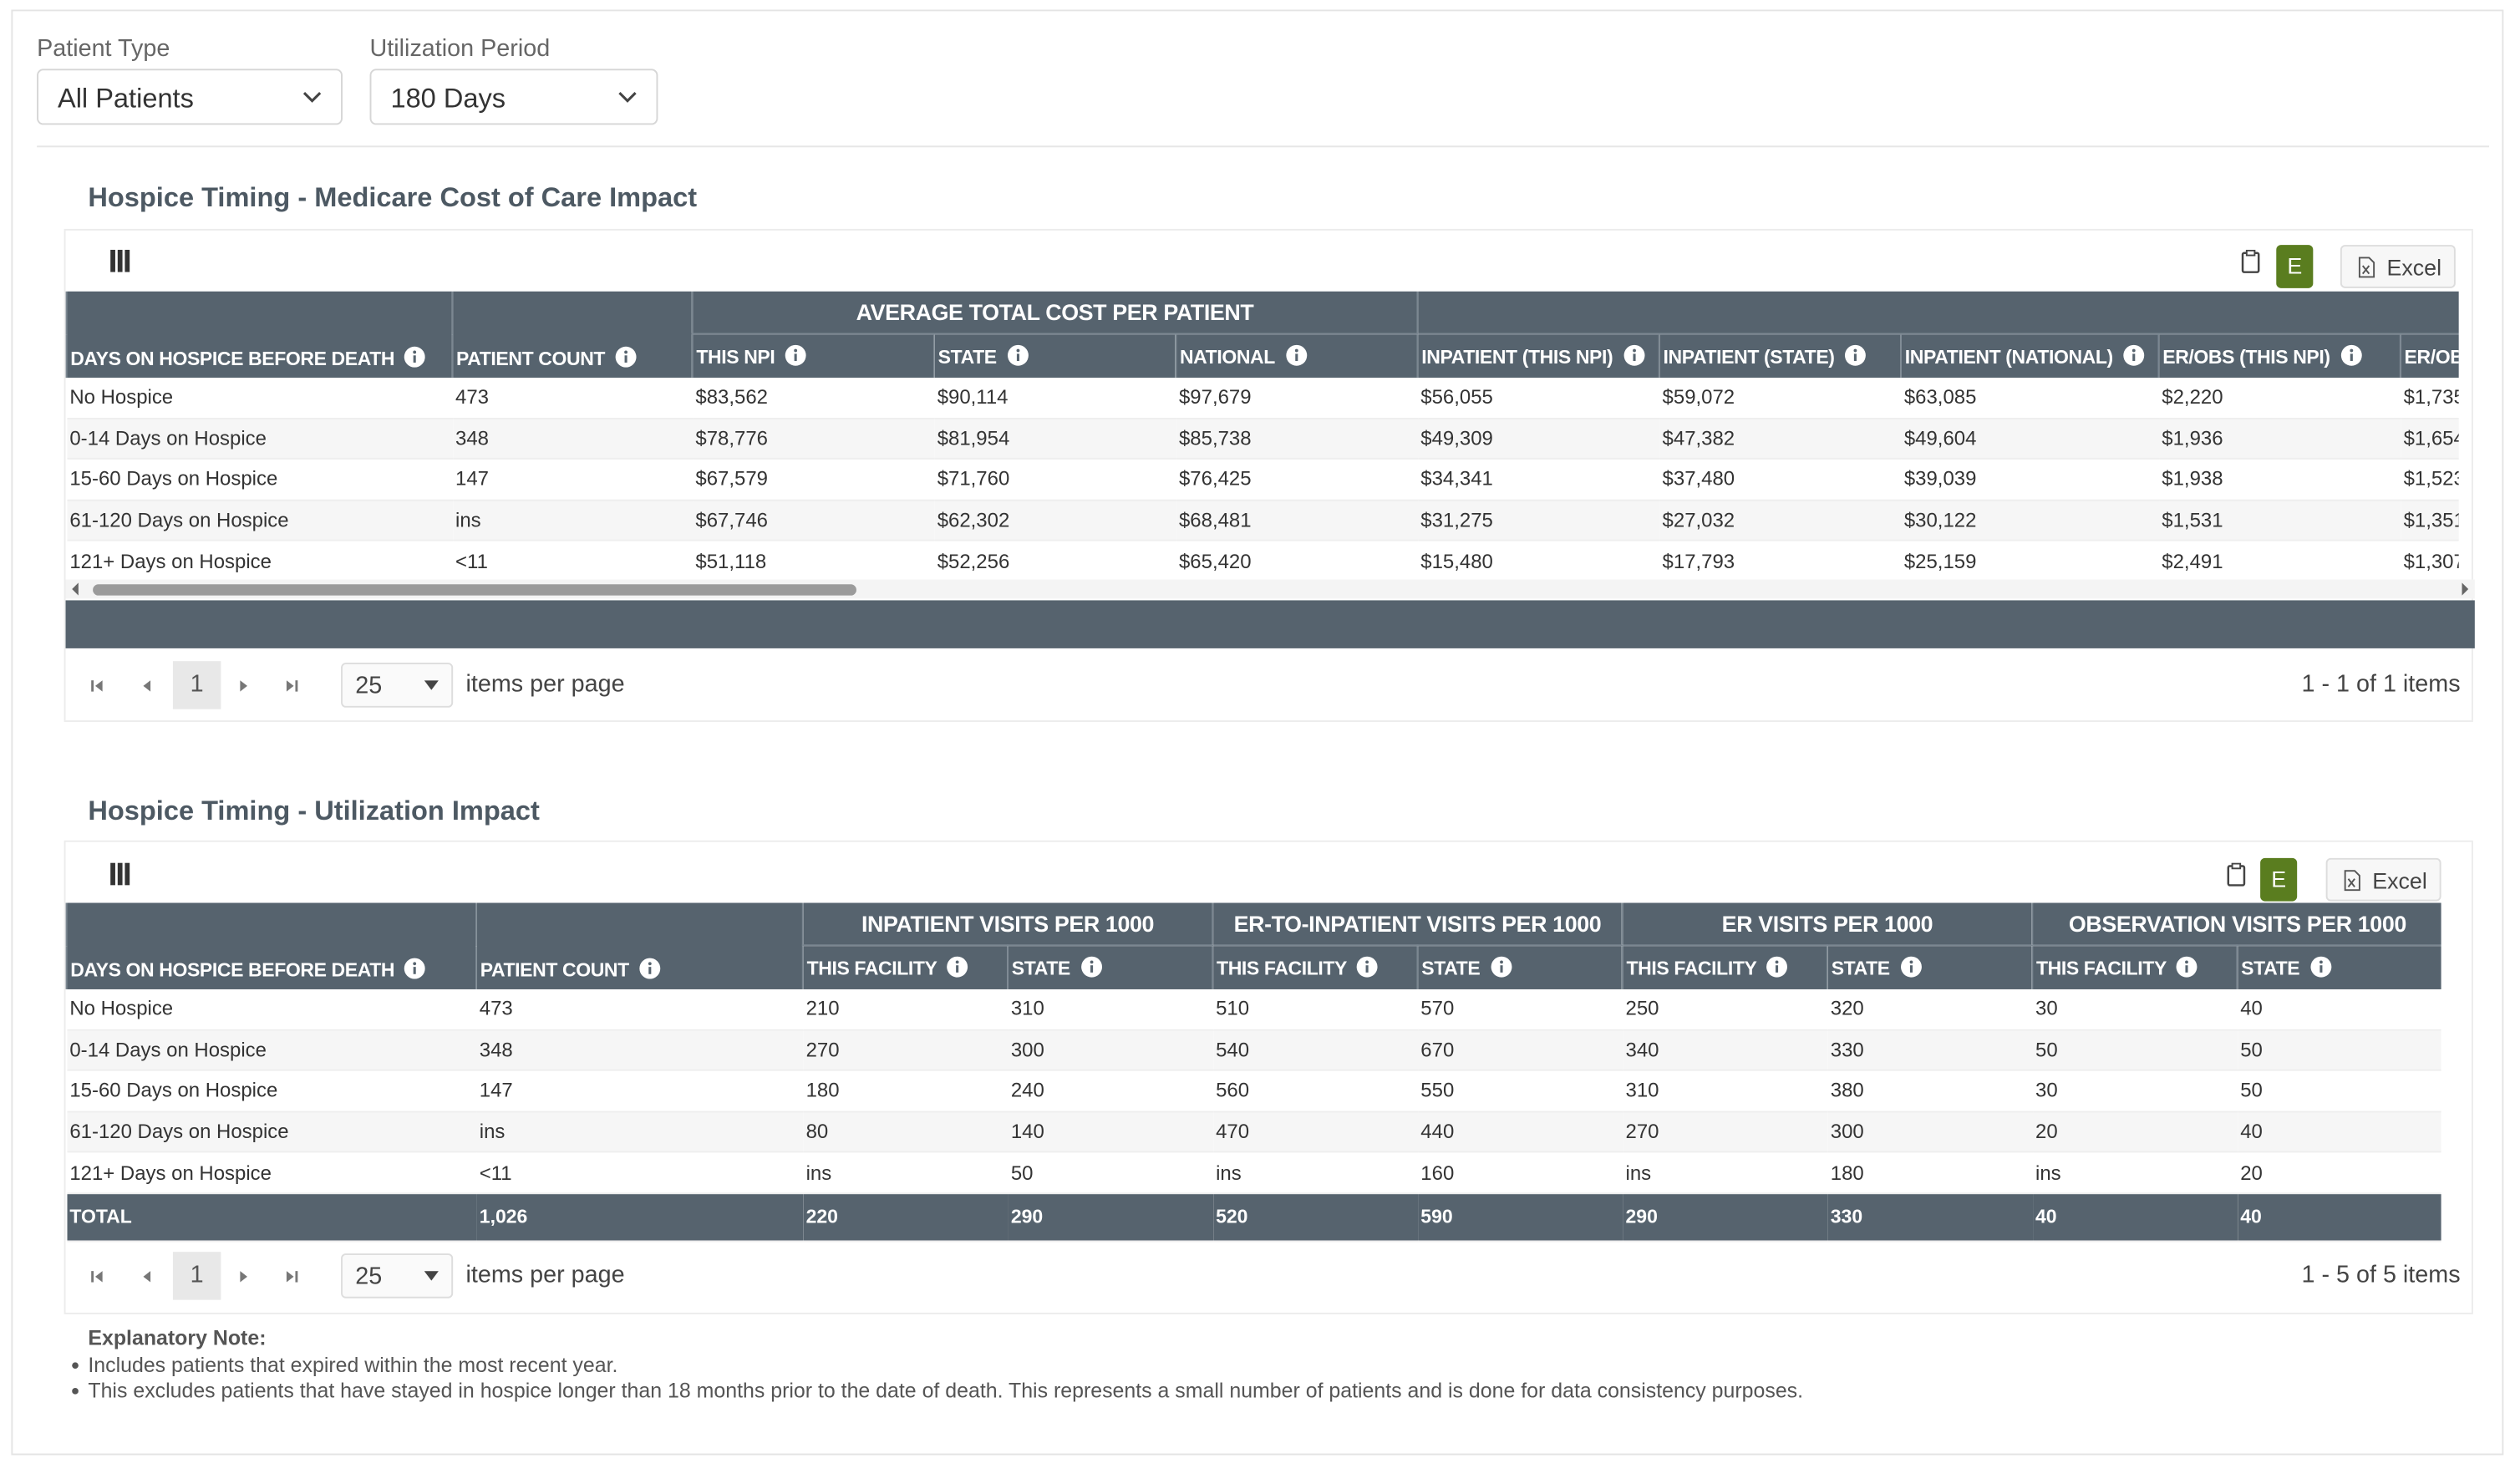 Image resolution: width=2510 pixels, height=1484 pixels. I want to click on column-header: ER/OBS (THIS NPI), so click(2279, 356).